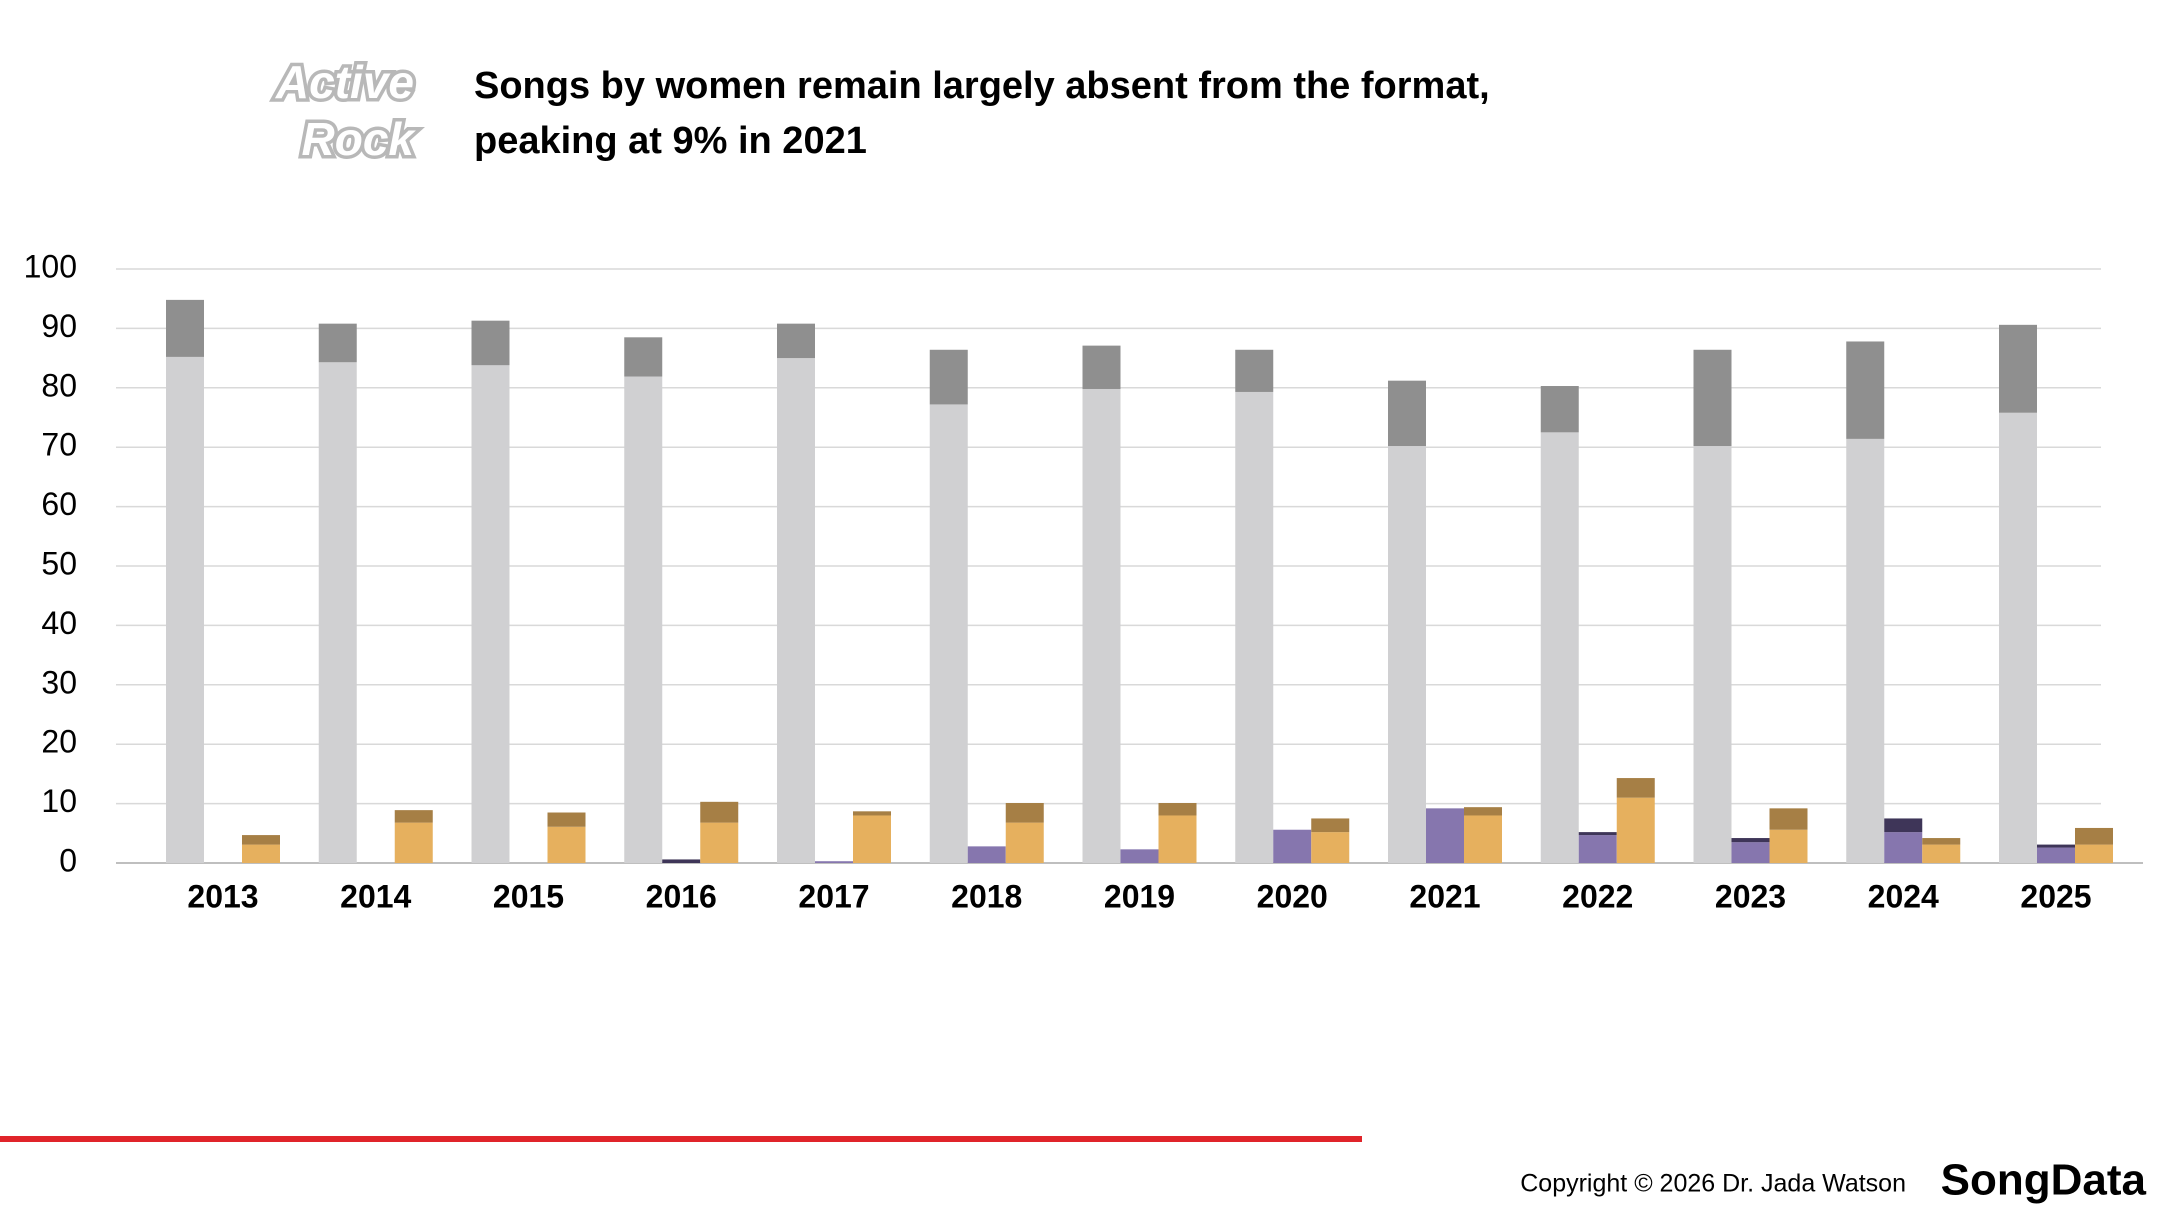  I want to click on x-tick-label: 2019, so click(1139, 896).